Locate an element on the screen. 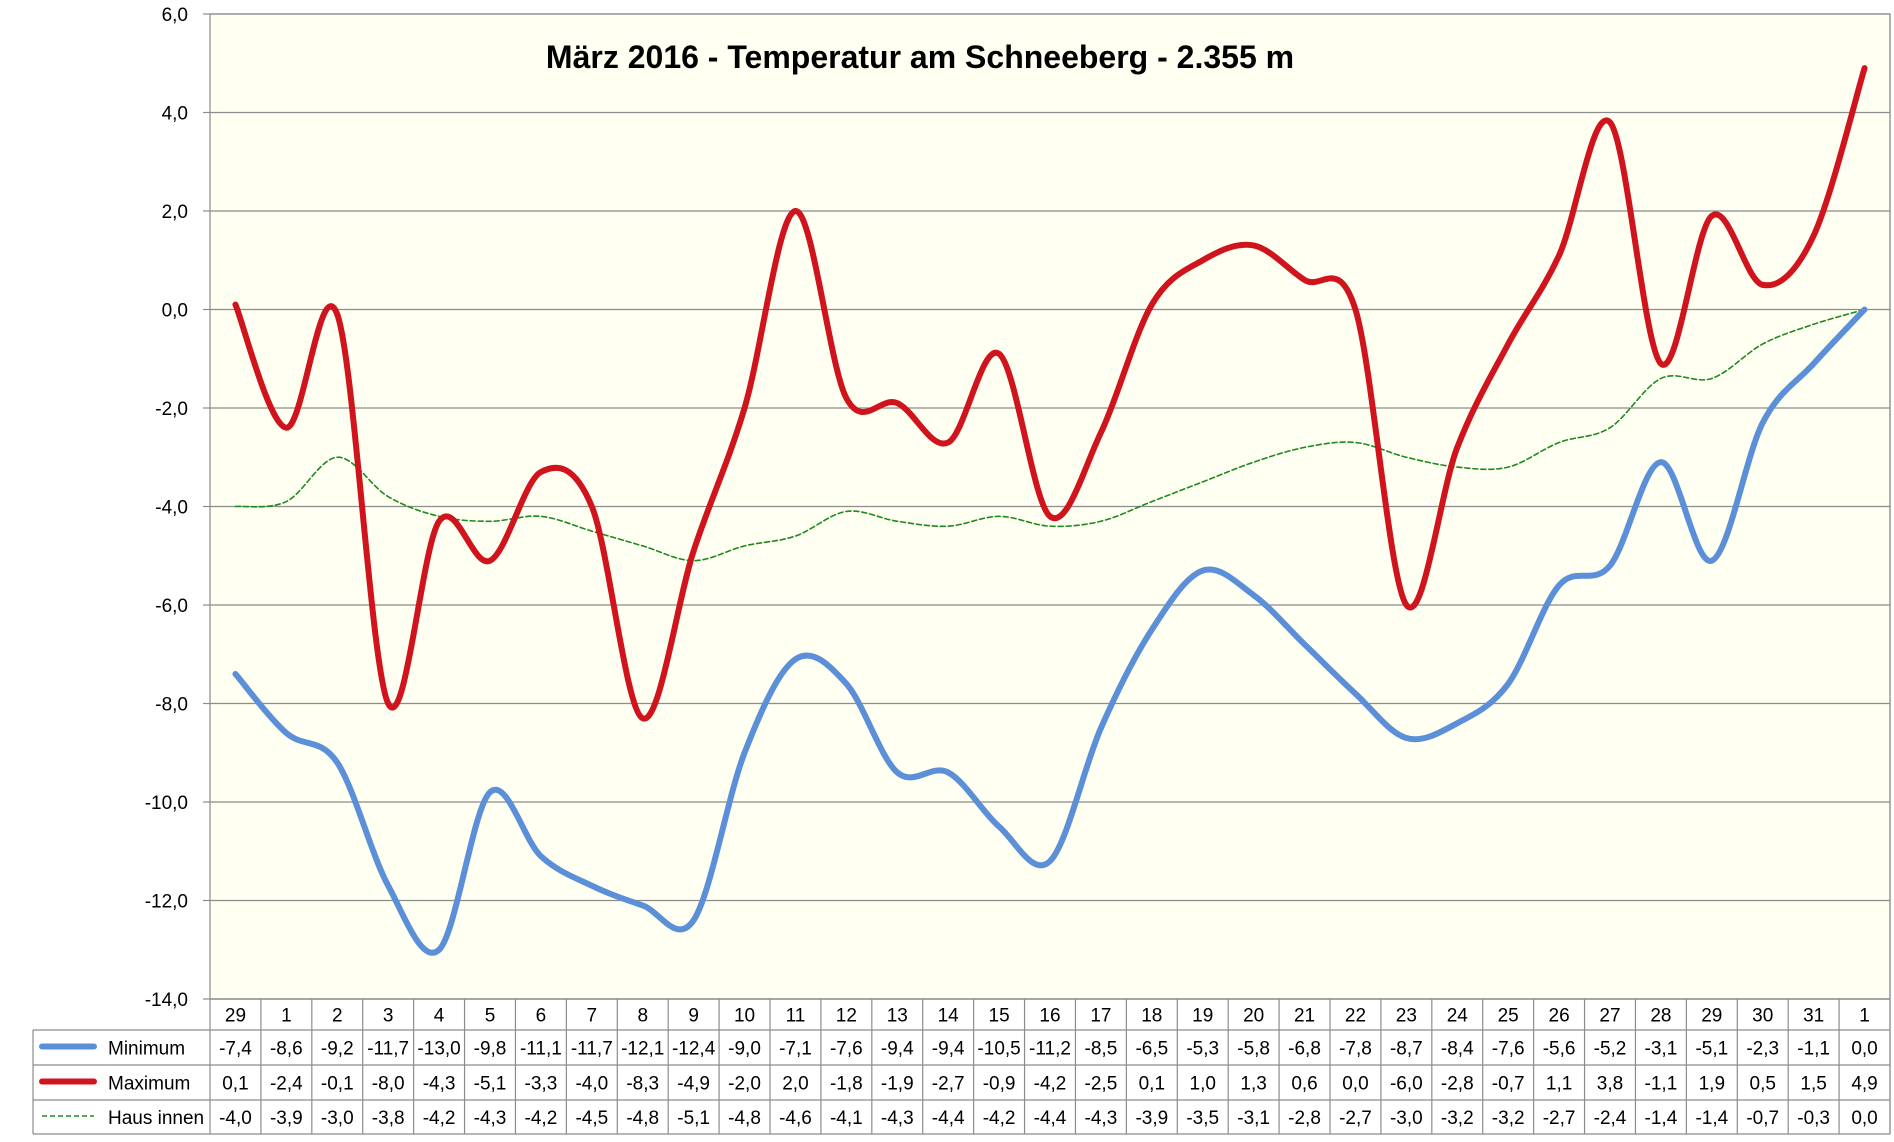 The image size is (1894, 1142). legend-label: Maximum is located at coordinates (149, 1084).